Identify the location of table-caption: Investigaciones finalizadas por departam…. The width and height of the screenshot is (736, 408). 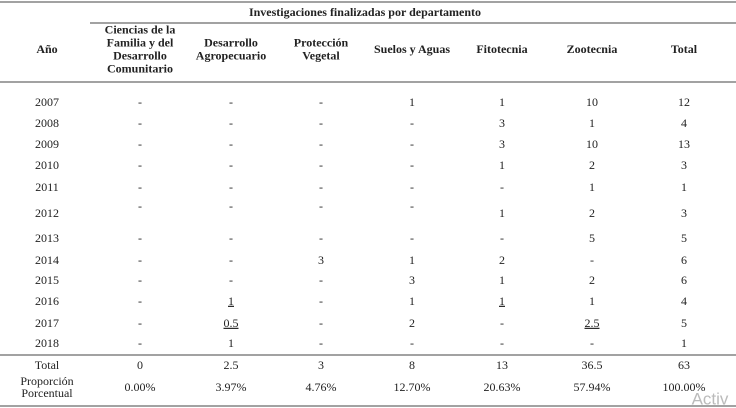
(365, 12).